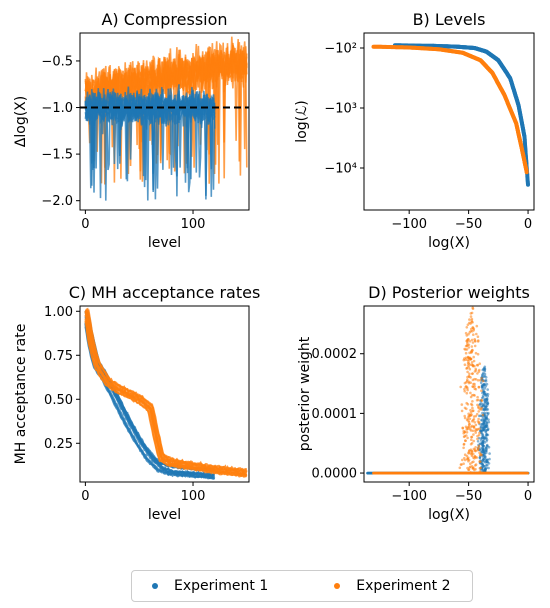 This screenshot has height=608, width=550. I want to click on legend-label-exp2: Experiment 2, so click(403, 586).